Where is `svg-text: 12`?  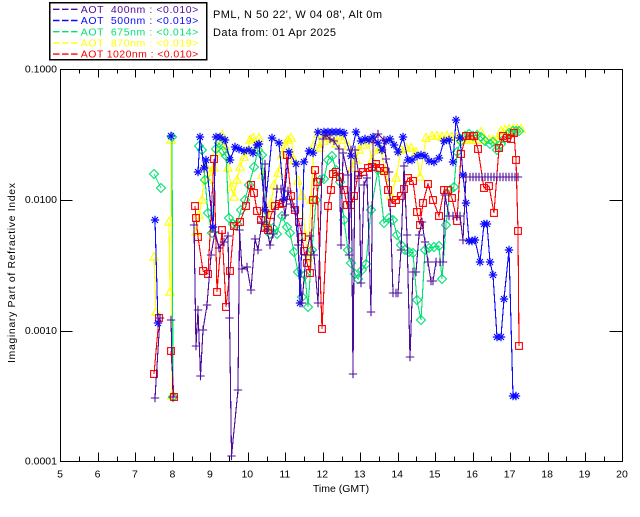
svg-text: 12 is located at coordinates (322, 475).